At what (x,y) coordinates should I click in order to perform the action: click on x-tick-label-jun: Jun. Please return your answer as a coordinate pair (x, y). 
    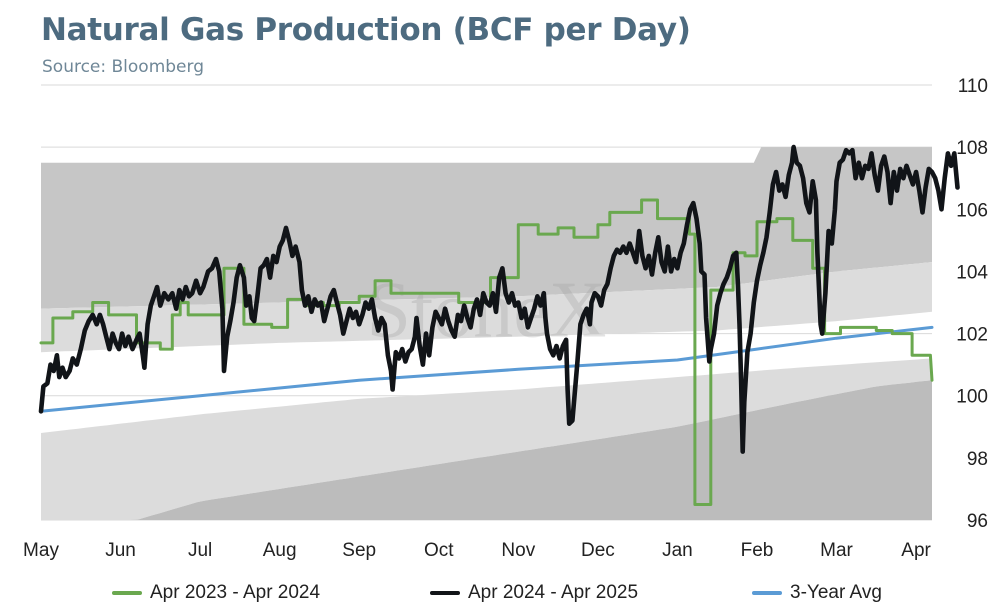
    Looking at the image, I should click on (120, 550).